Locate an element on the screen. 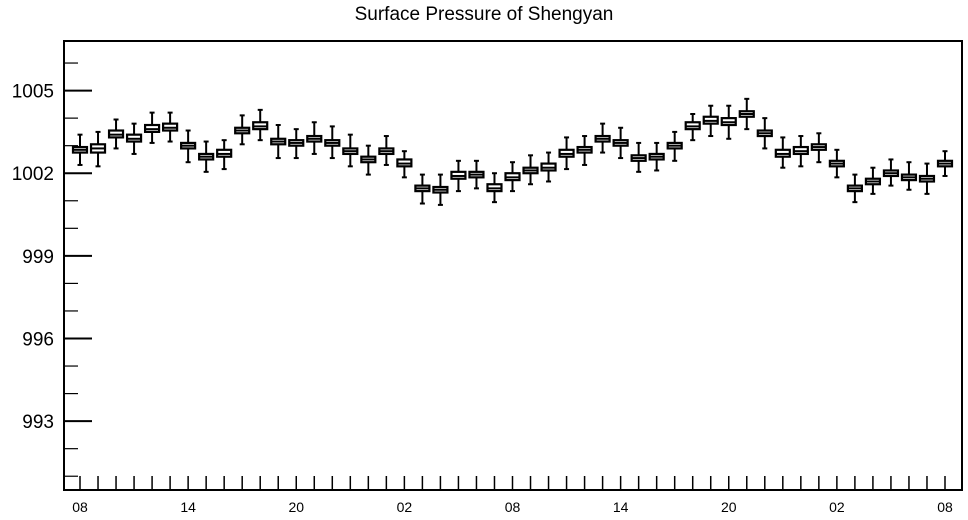 The height and width of the screenshot is (520, 968). y-tick-label: 1005 is located at coordinates (33, 92).